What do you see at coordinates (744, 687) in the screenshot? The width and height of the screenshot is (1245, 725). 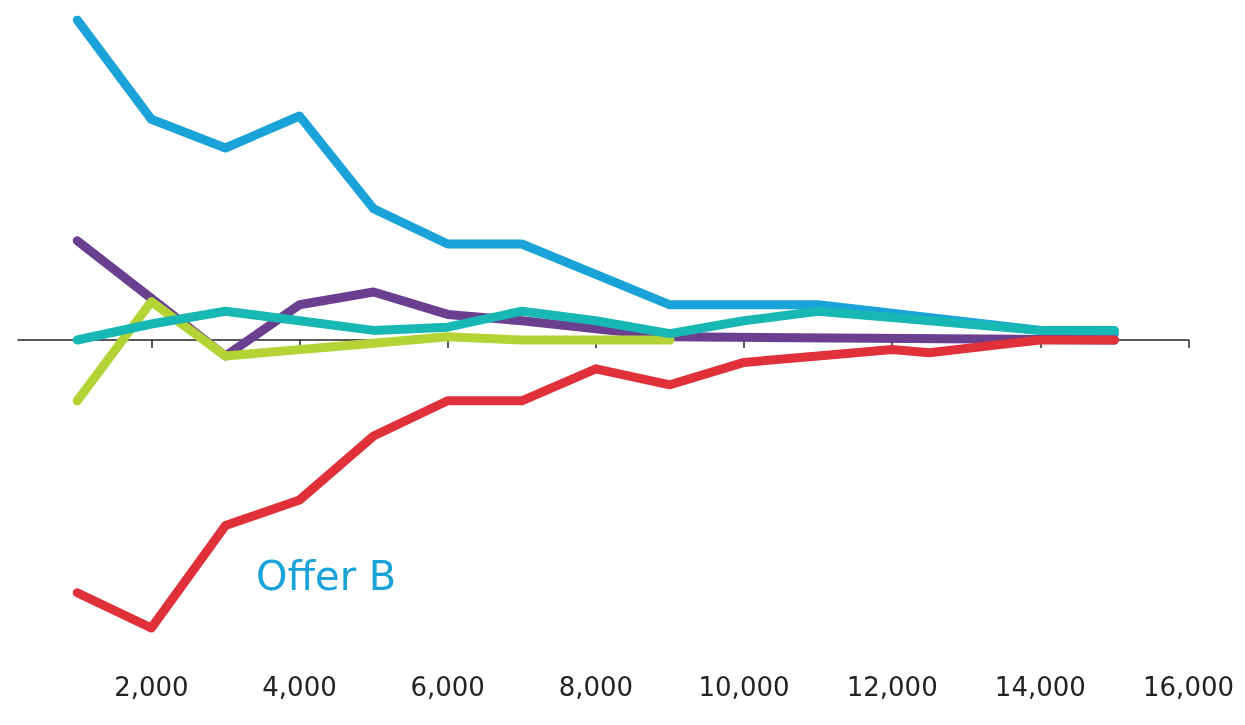 I see `x-tick-label: 10,000` at bounding box center [744, 687].